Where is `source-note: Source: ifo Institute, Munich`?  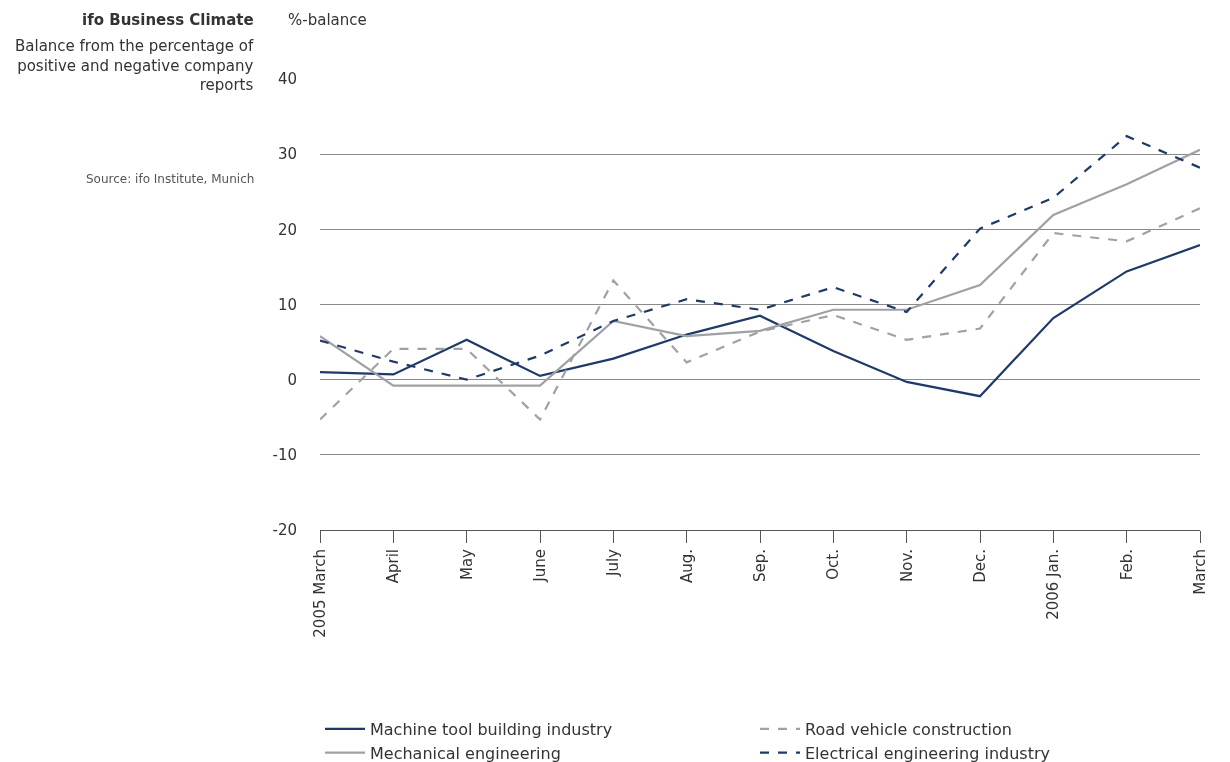 source-note: Source: ifo Institute, Munich is located at coordinates (170, 179).